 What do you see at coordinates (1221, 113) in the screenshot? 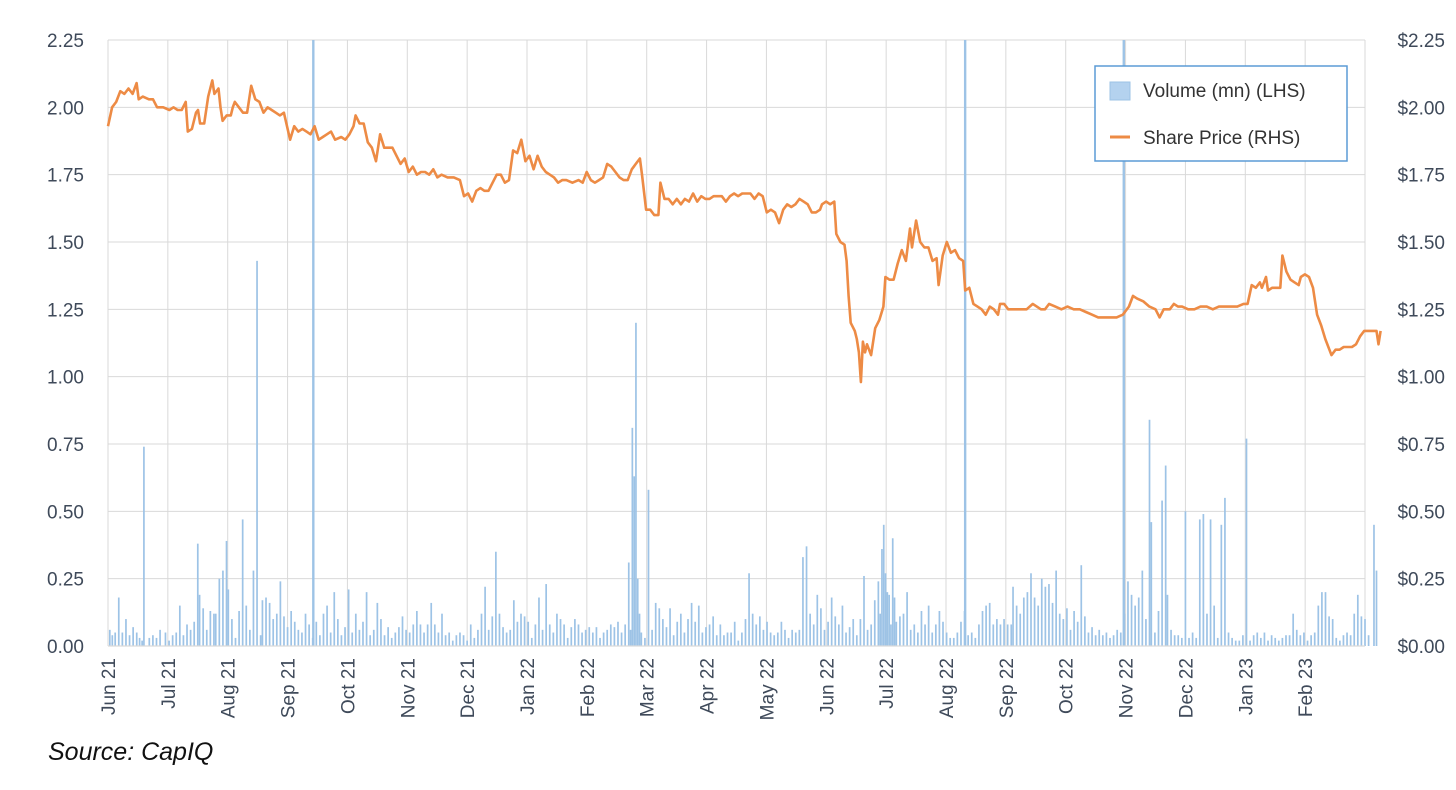
I see `legend-box` at bounding box center [1221, 113].